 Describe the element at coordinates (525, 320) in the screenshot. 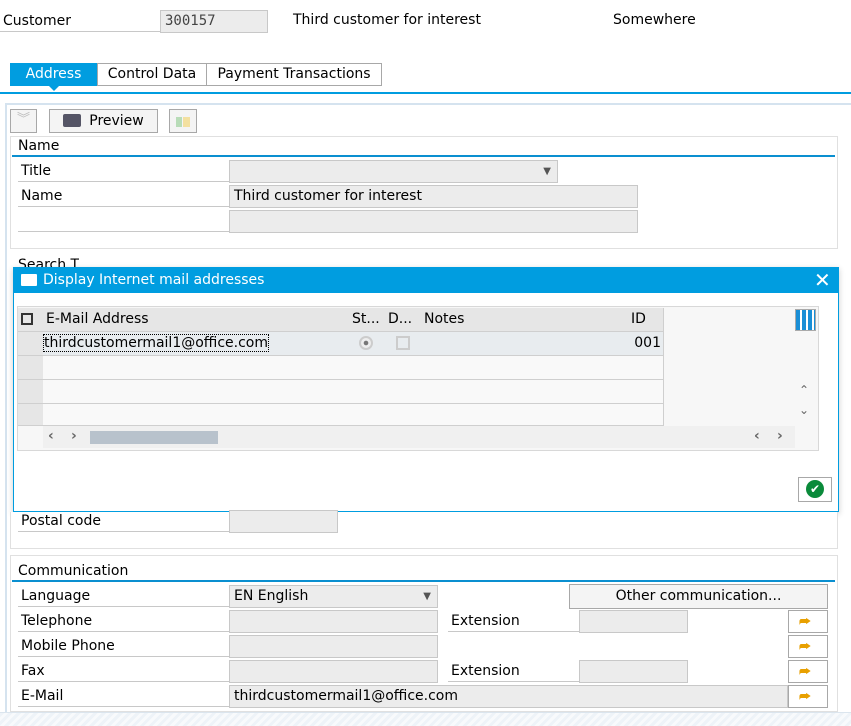

I see `column-header-notes: Notes` at that location.